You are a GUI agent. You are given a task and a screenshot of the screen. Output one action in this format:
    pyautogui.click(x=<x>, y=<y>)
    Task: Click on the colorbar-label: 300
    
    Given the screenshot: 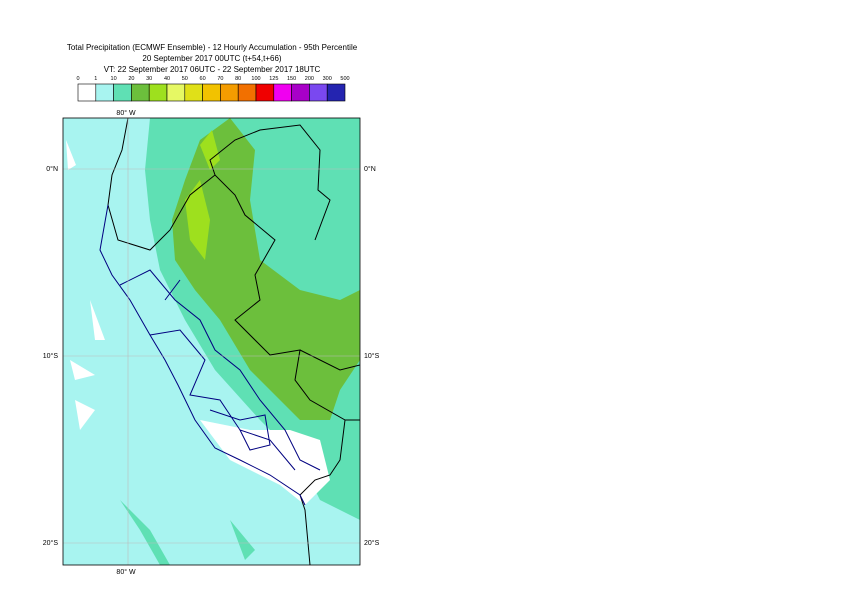 What is the action you would take?
    pyautogui.click(x=327, y=79)
    